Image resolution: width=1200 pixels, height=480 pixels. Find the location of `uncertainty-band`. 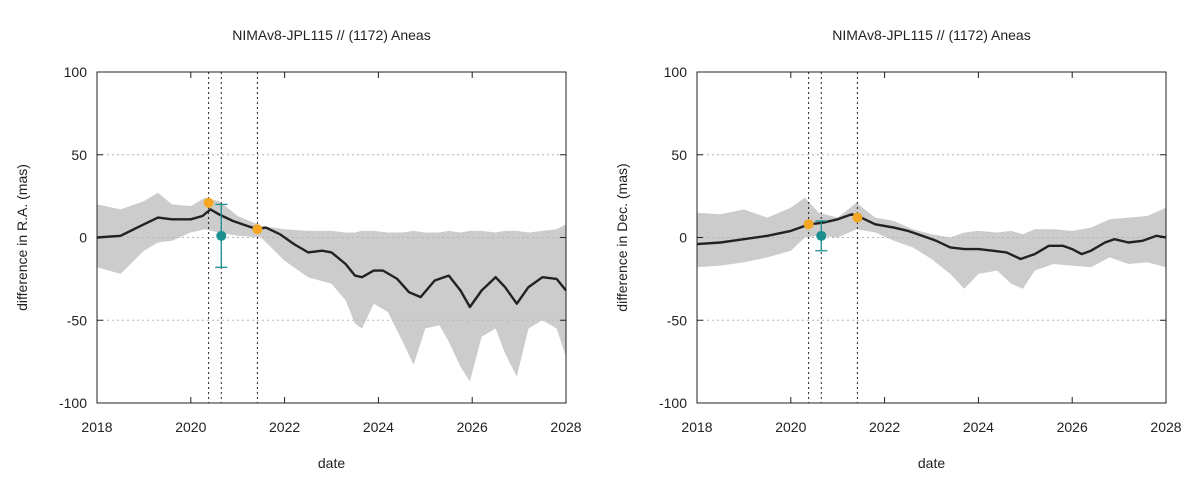

uncertainty-band is located at coordinates (931, 243).